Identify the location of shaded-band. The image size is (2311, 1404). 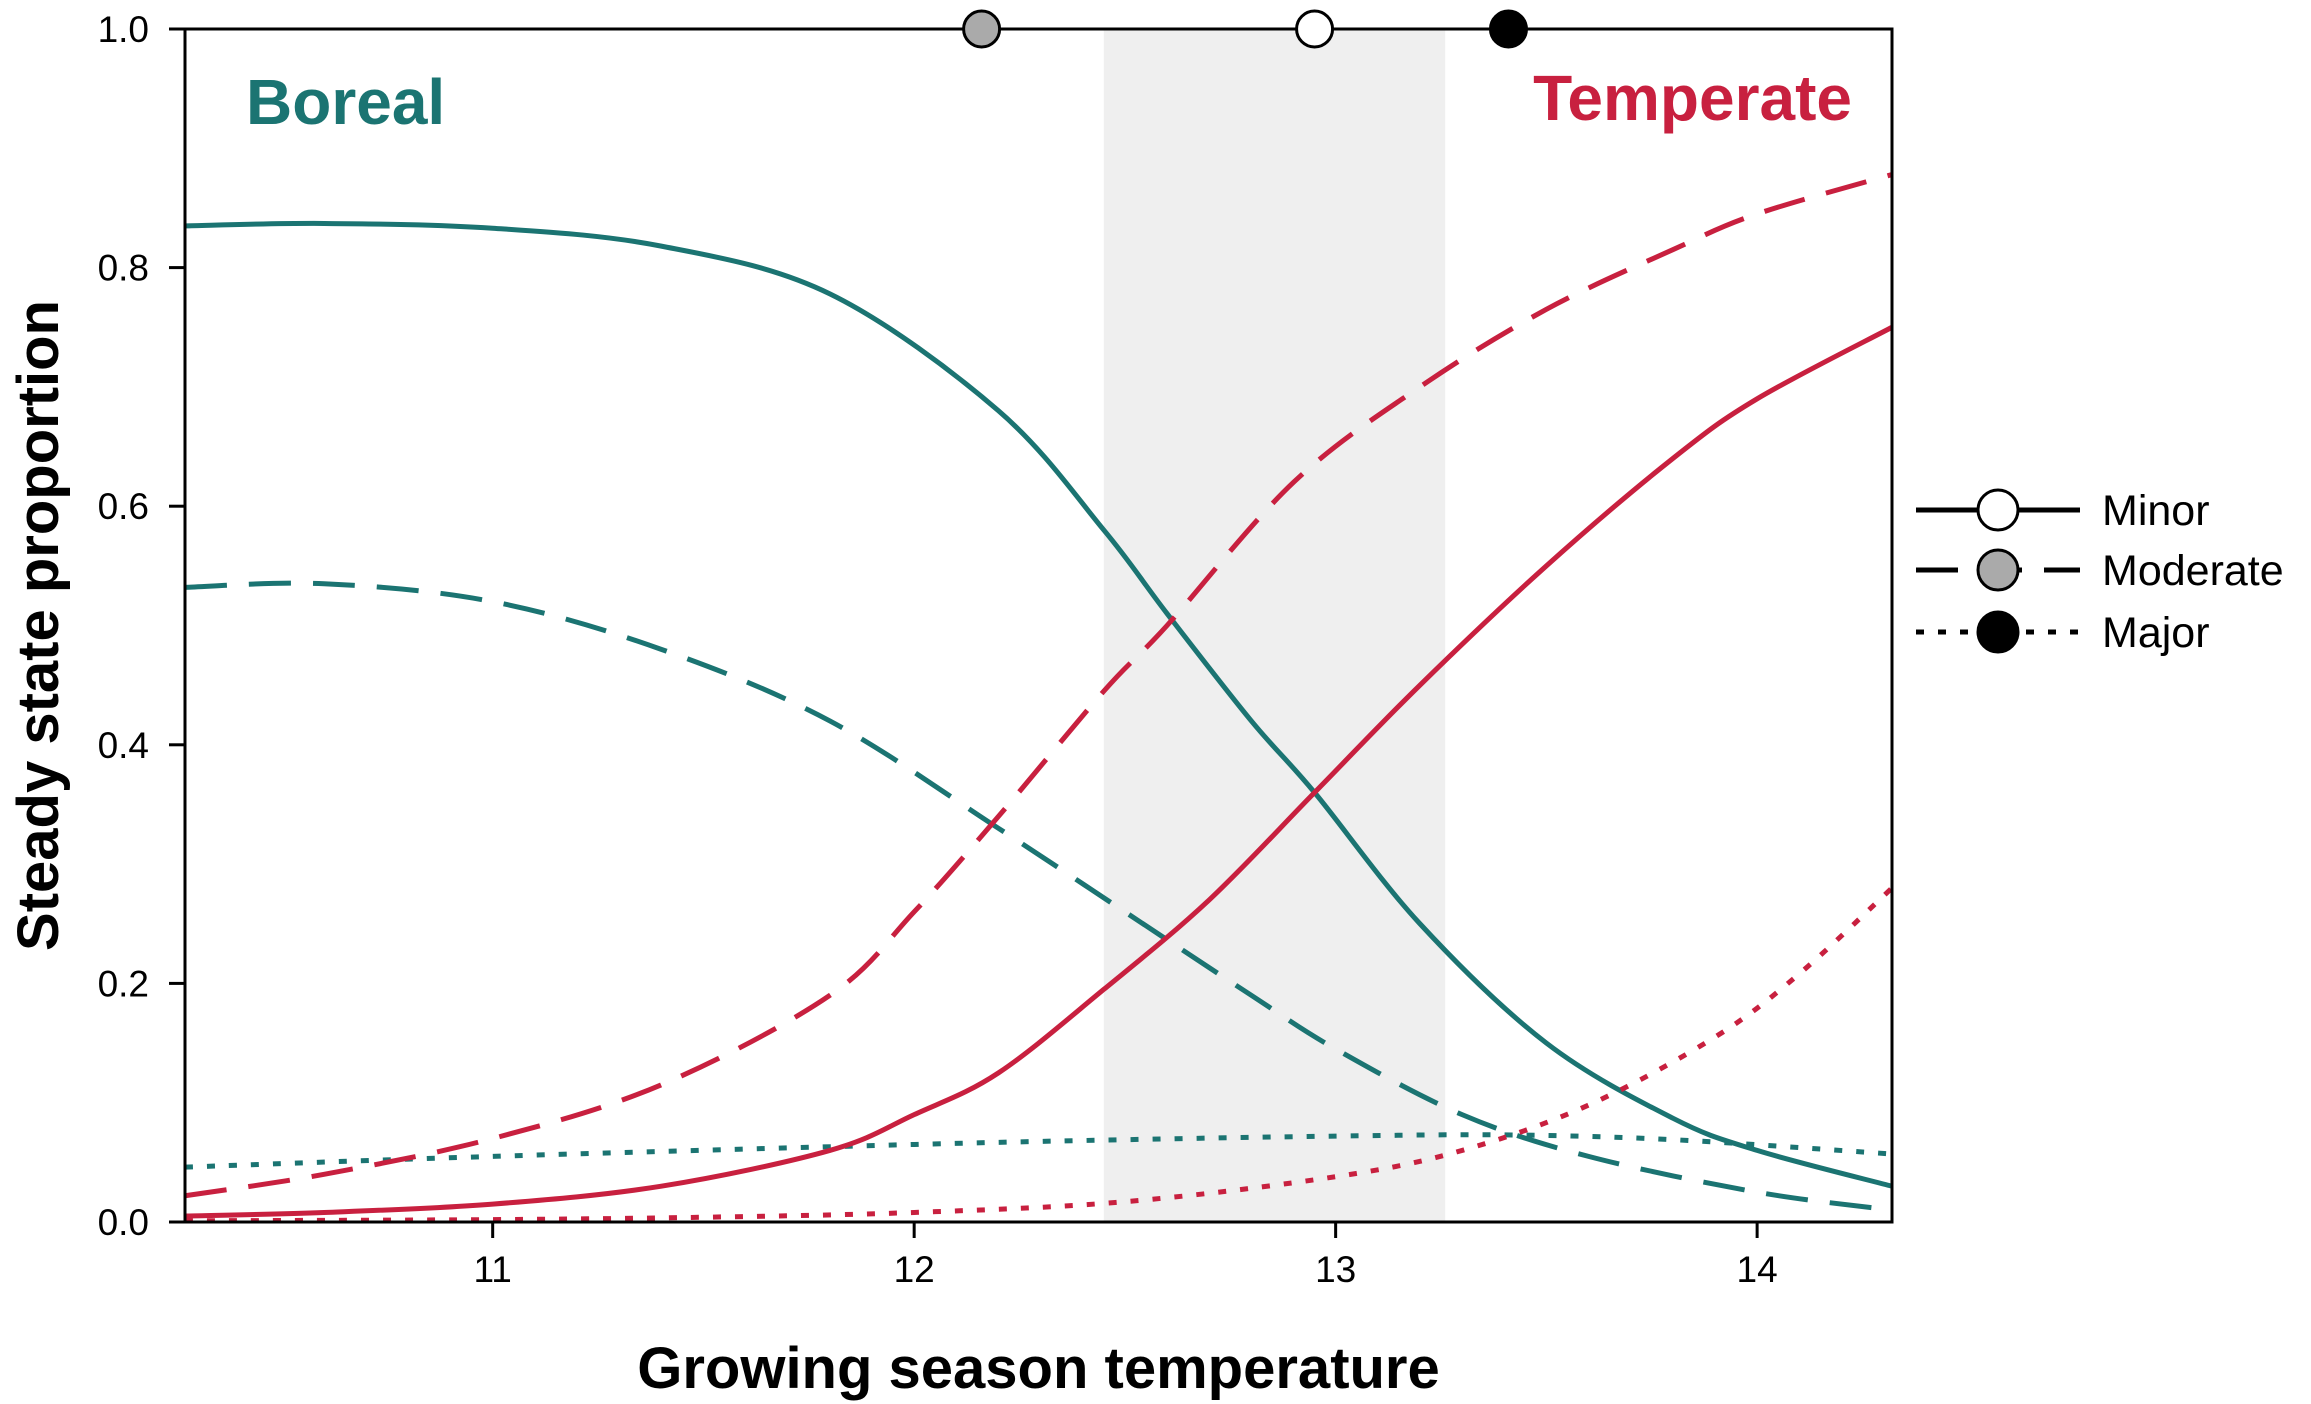
(1274, 625).